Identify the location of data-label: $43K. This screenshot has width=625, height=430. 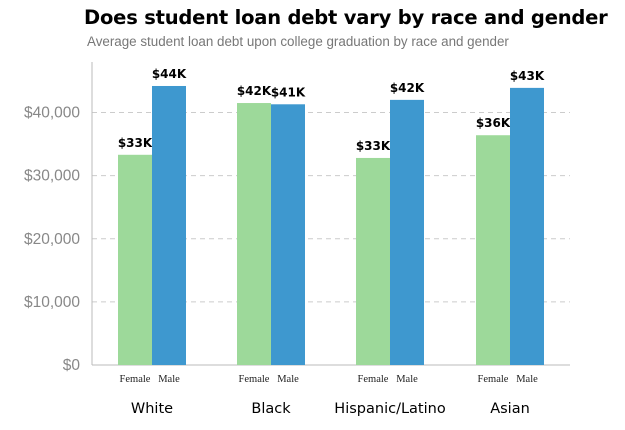
(527, 76).